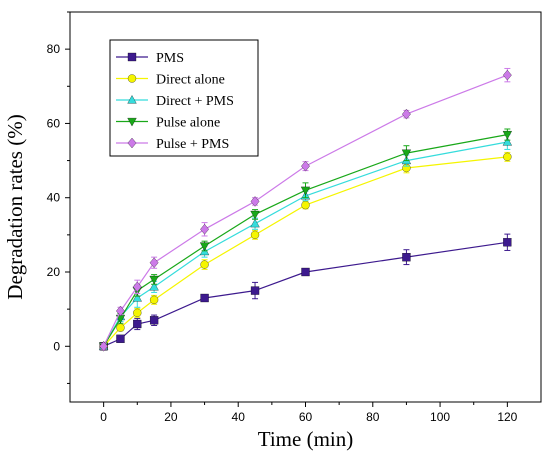 The image size is (550, 455). Describe the element at coordinates (192, 144) in the screenshot. I see `legend-label: Pulse + PMS` at that location.